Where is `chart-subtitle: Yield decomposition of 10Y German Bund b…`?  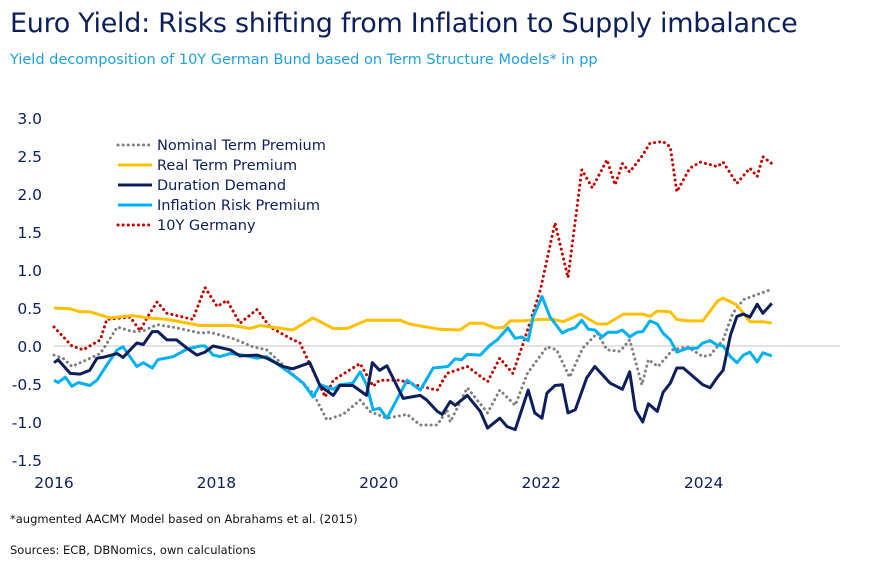 chart-subtitle: Yield decomposition of 10Y German Bund b… is located at coordinates (304, 60).